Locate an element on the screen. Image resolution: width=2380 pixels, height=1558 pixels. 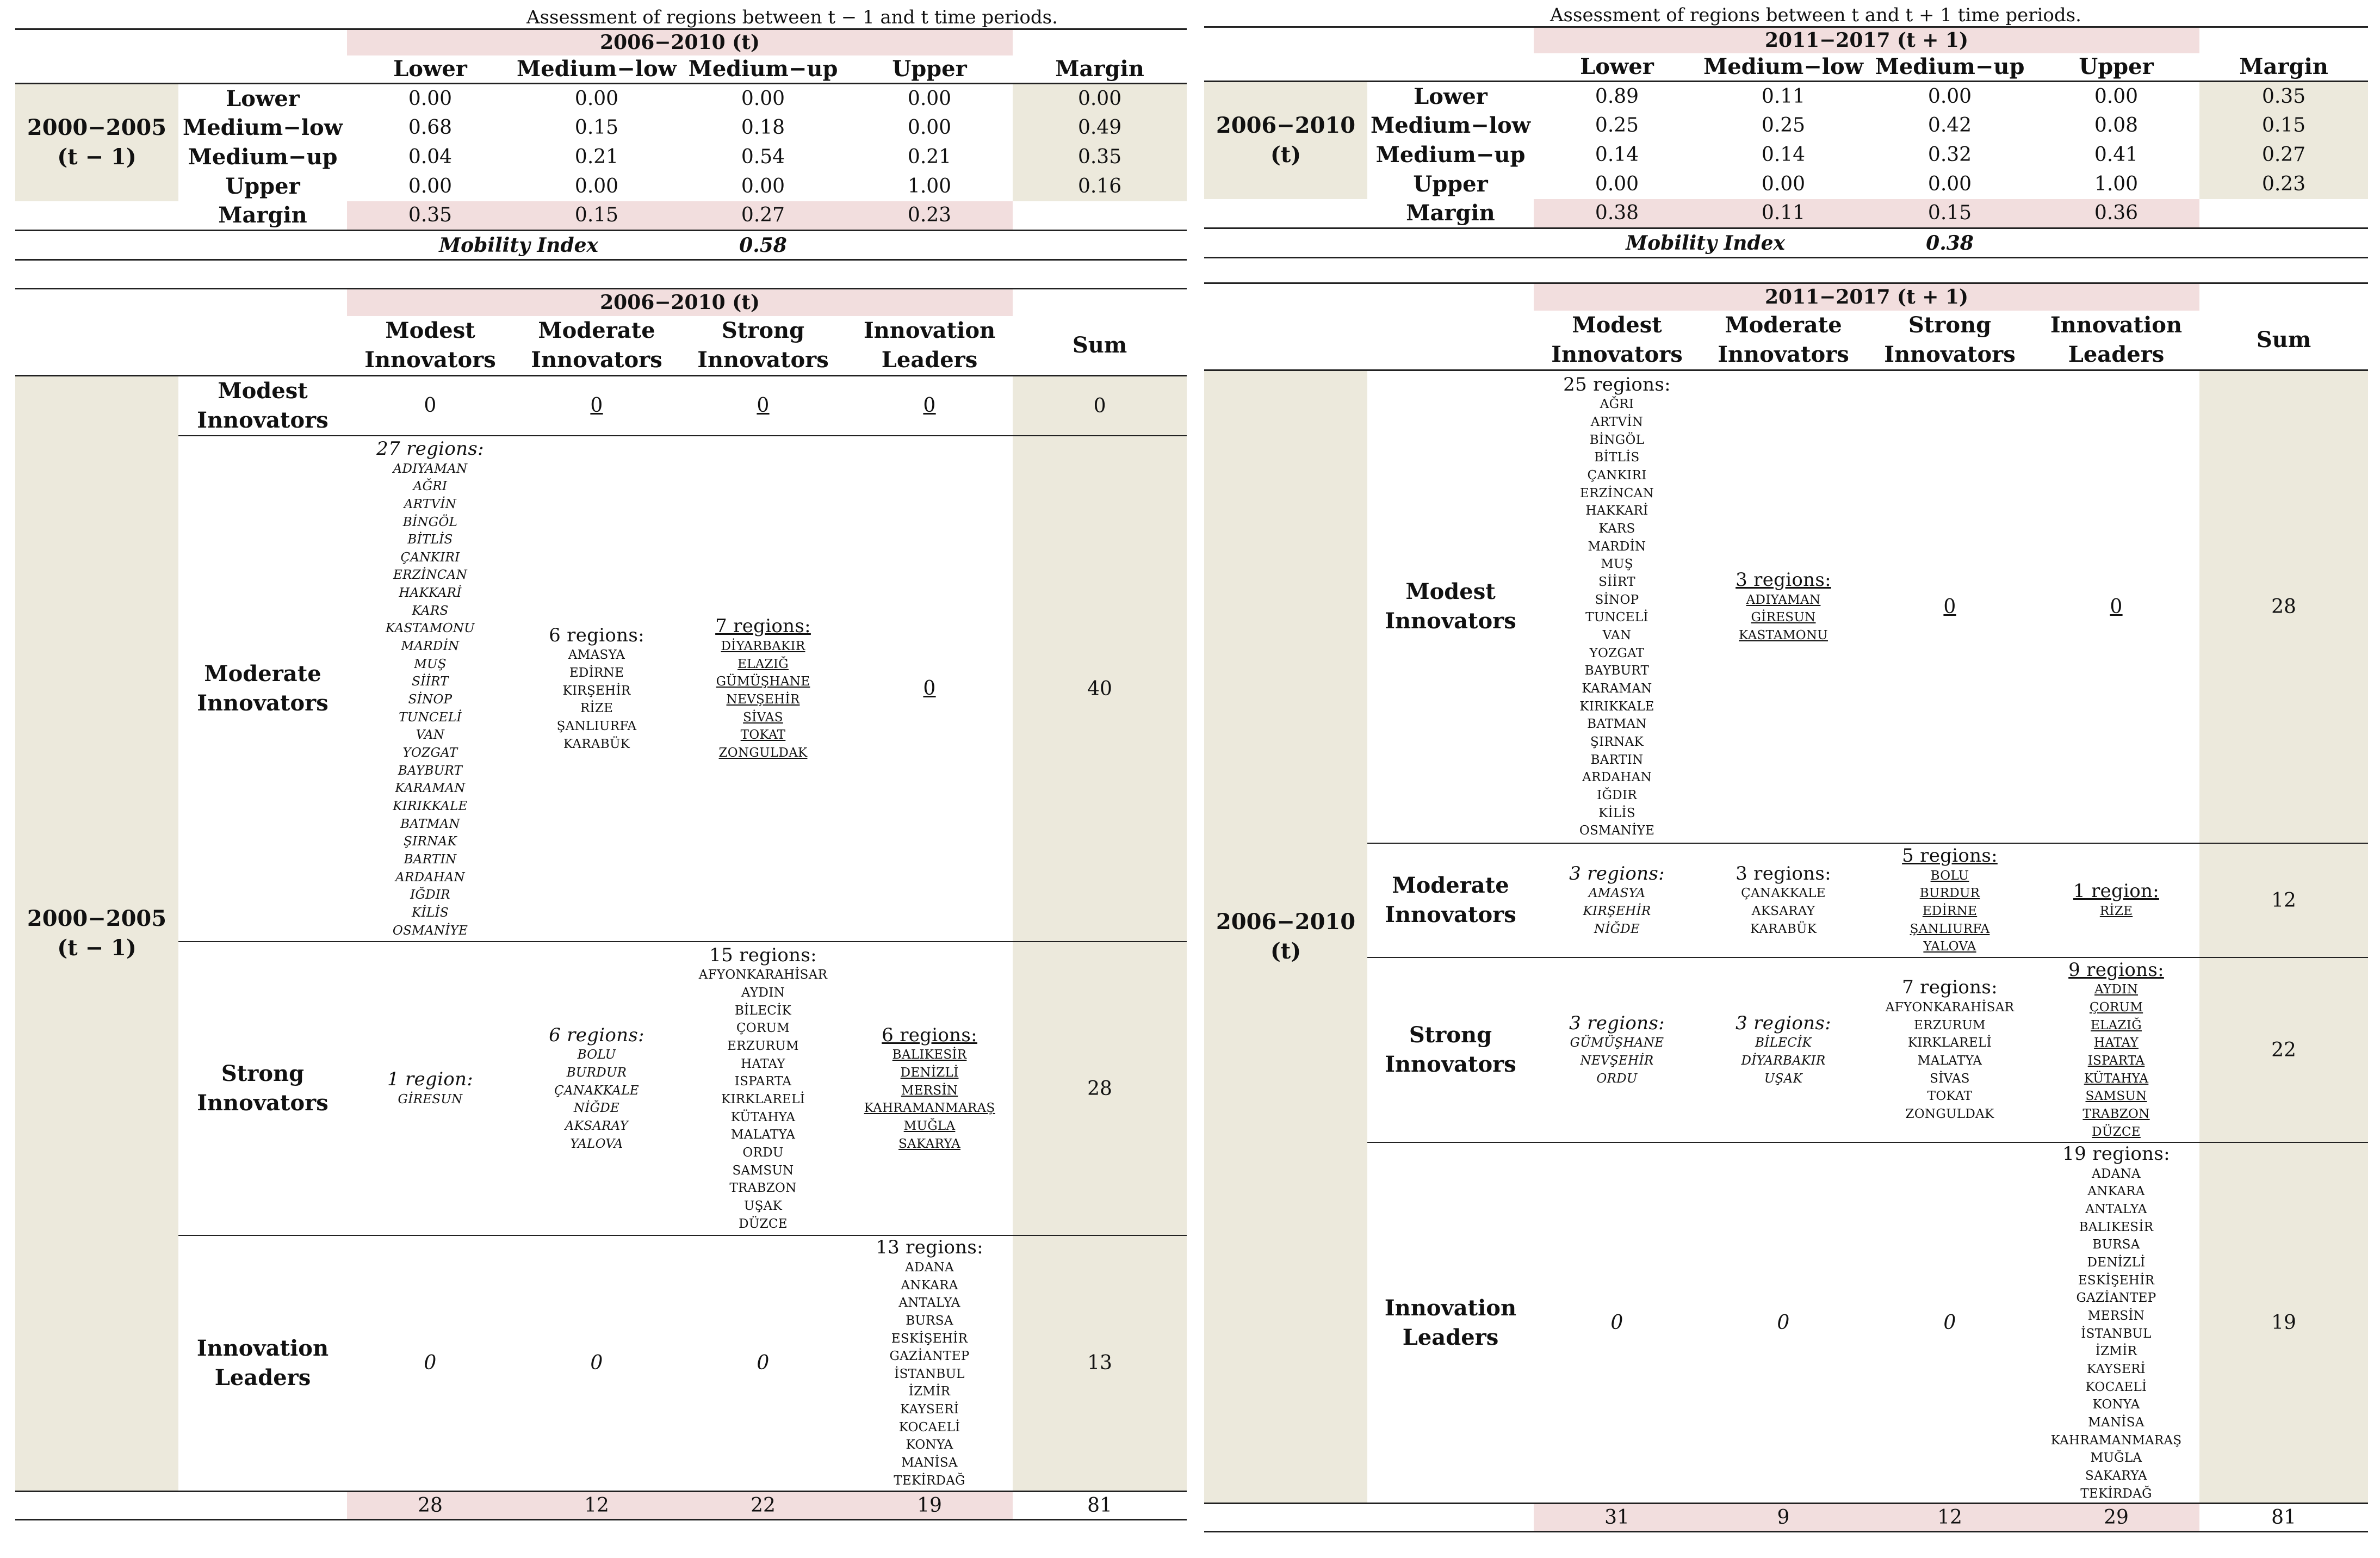
region-name: TRABZON is located at coordinates (763, 1188).